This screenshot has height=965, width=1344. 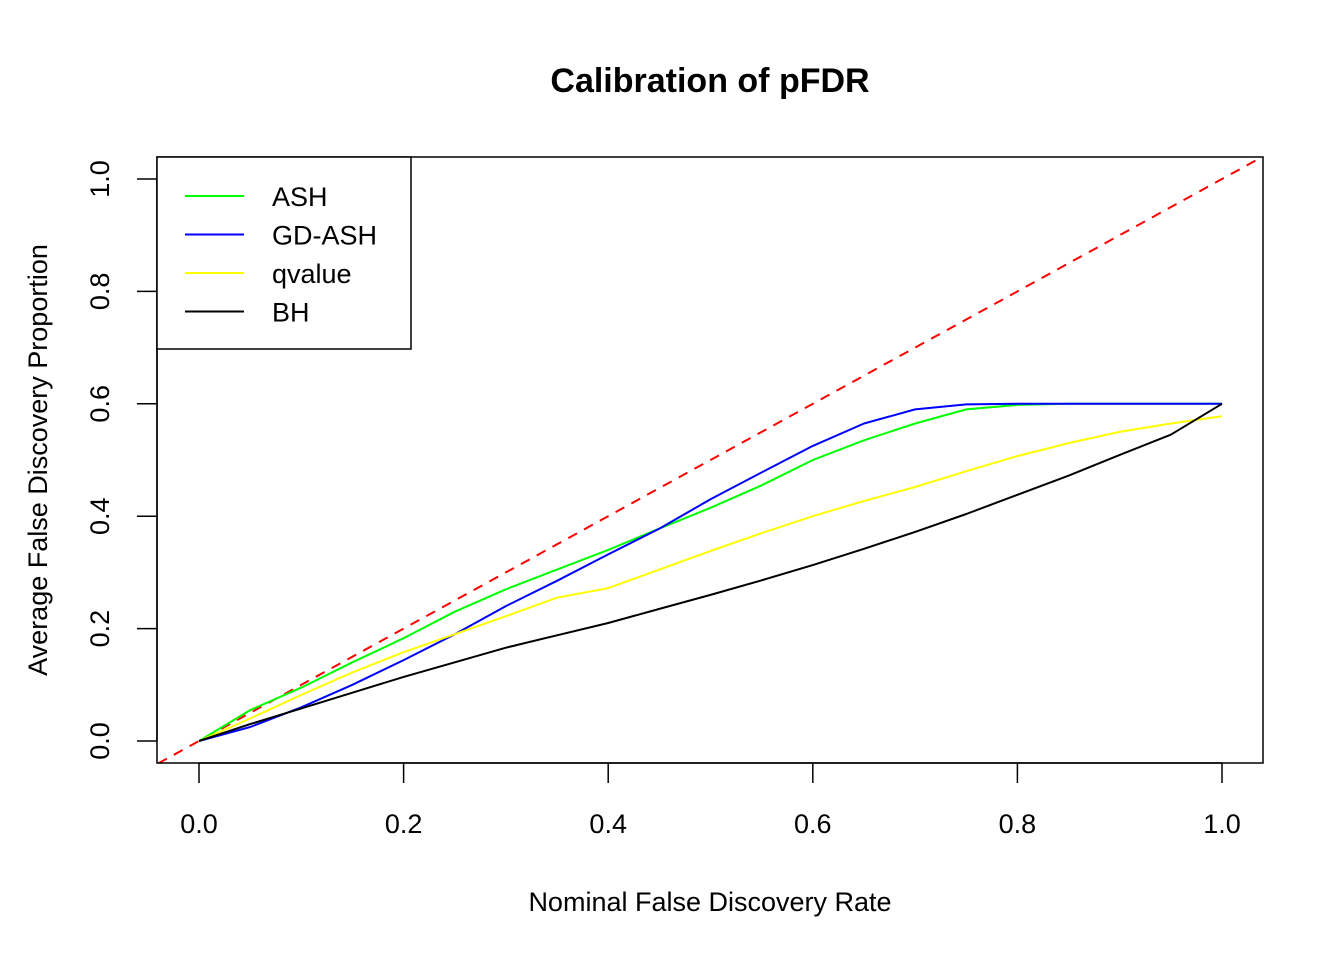 I want to click on y-tick-label: 1.0, so click(x=100, y=179).